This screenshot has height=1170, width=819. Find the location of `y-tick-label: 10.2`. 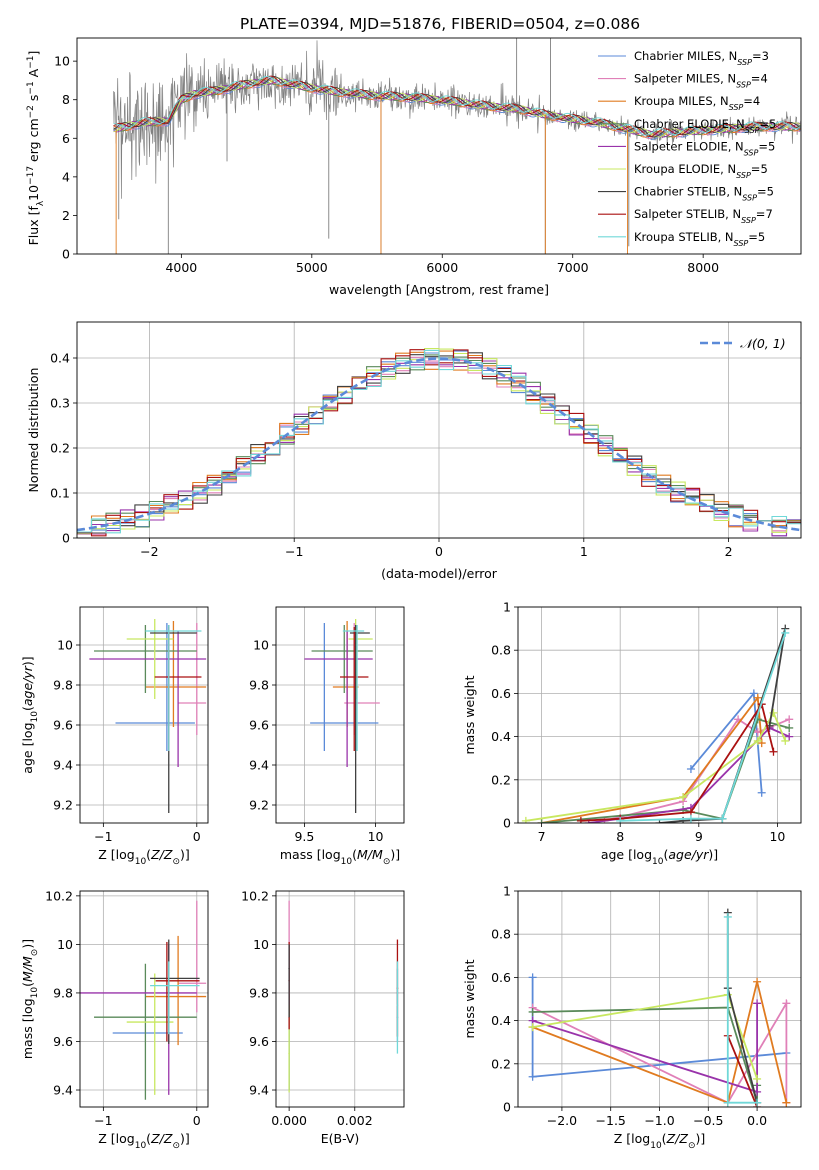

y-tick-label: 10.2 is located at coordinates (255, 895).